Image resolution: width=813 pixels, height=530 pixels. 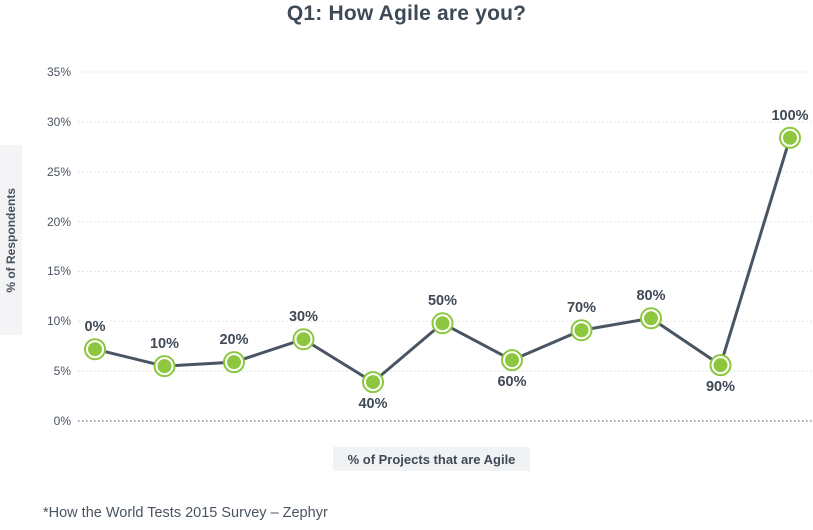 What do you see at coordinates (58, 121) in the screenshot?
I see `y-tick-label: 30%` at bounding box center [58, 121].